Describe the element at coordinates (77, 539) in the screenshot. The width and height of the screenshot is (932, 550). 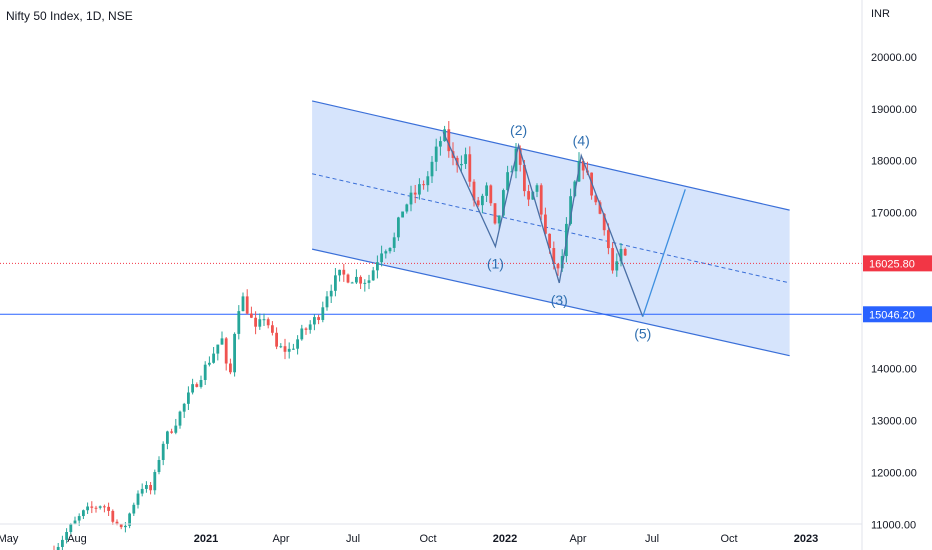
I see `x-tick-label: Aug` at that location.